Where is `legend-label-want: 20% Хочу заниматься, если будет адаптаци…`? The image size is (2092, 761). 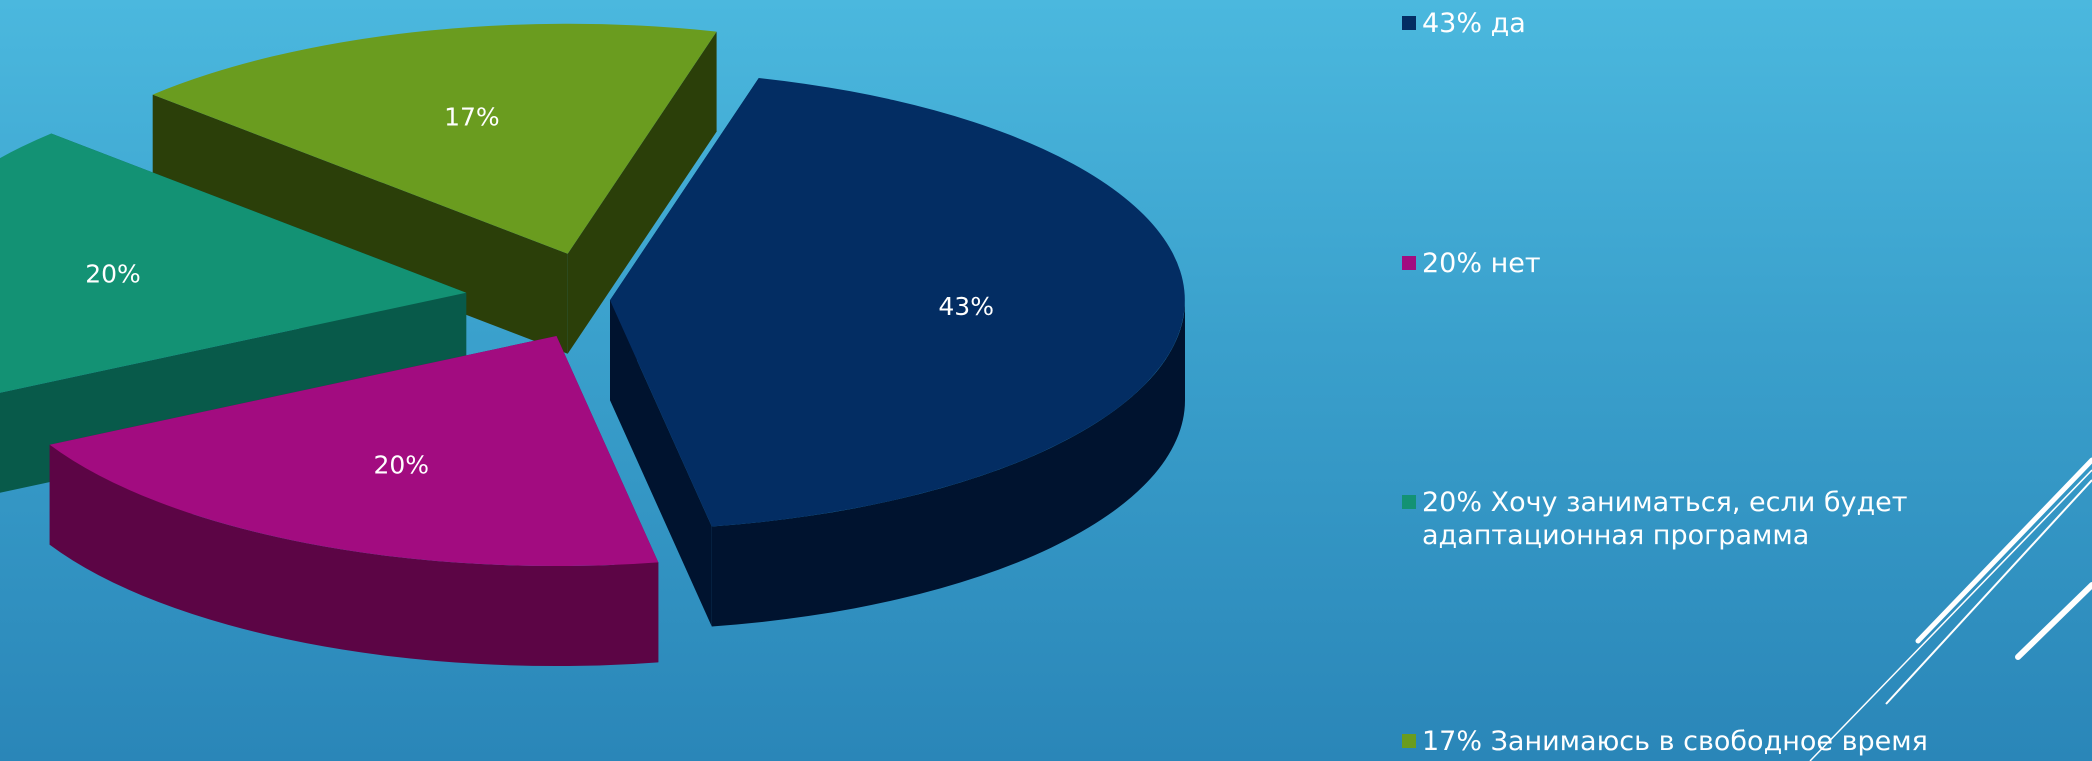 legend-label-want: 20% Хочу заниматься, если будет адаптаци… is located at coordinates (1665, 519).